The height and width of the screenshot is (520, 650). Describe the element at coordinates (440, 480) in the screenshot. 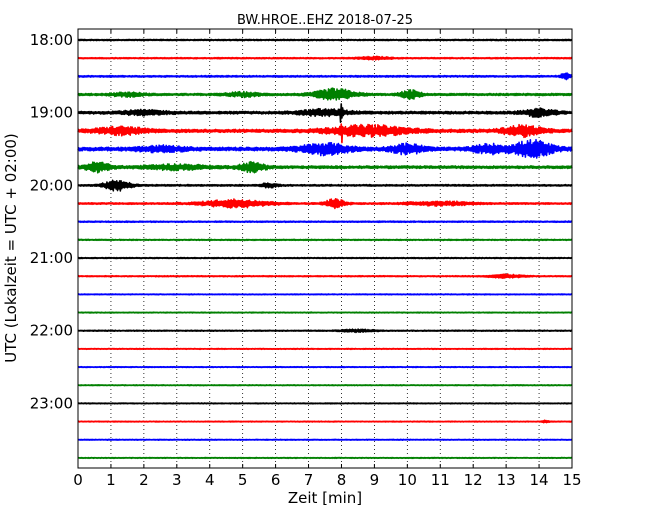

I see `x-tick-label: 11` at that location.